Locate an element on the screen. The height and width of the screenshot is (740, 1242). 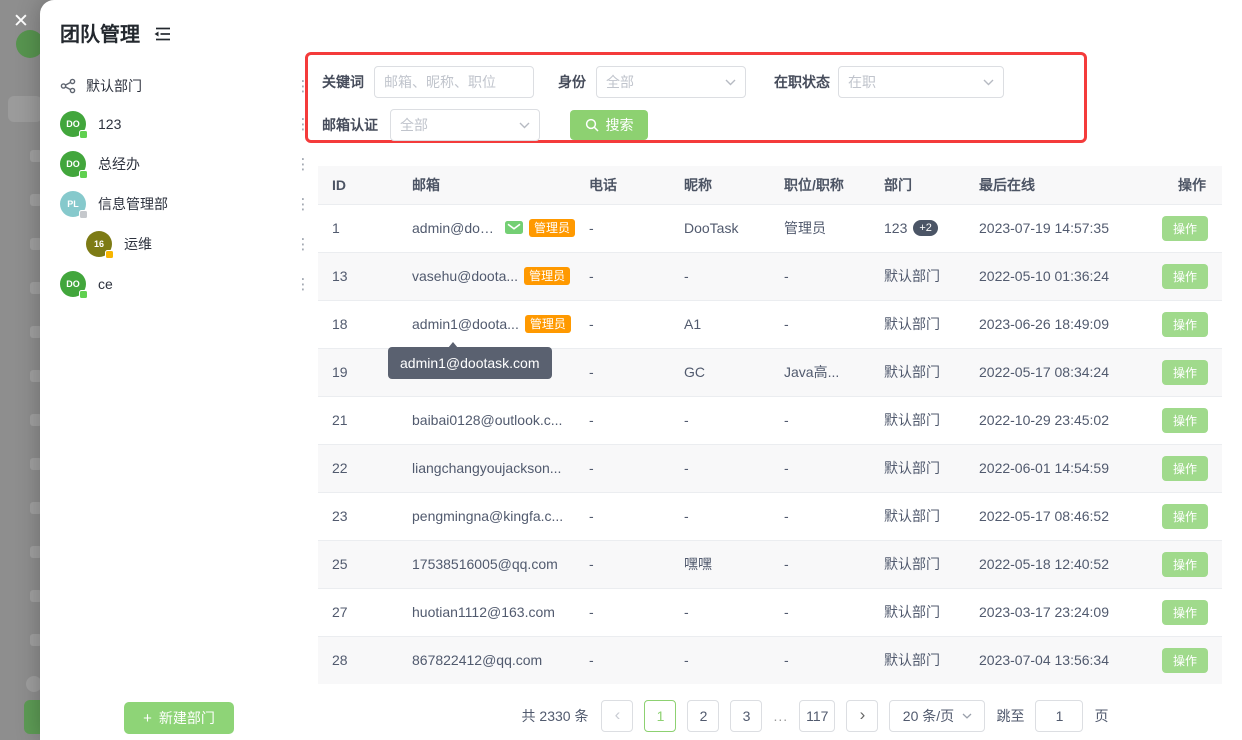
new-department-button: + 新建部门 is located at coordinates (179, 718).